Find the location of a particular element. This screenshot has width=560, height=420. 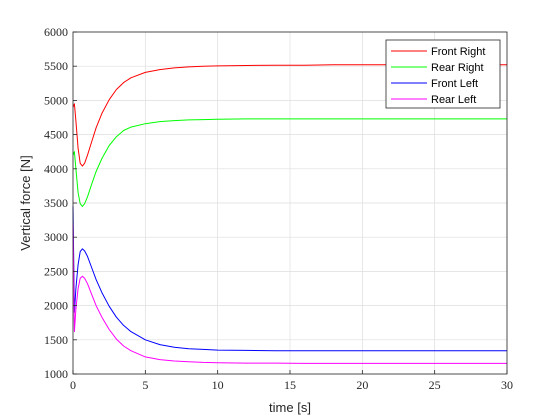

x-tick-label: 25 is located at coordinates (435, 385).